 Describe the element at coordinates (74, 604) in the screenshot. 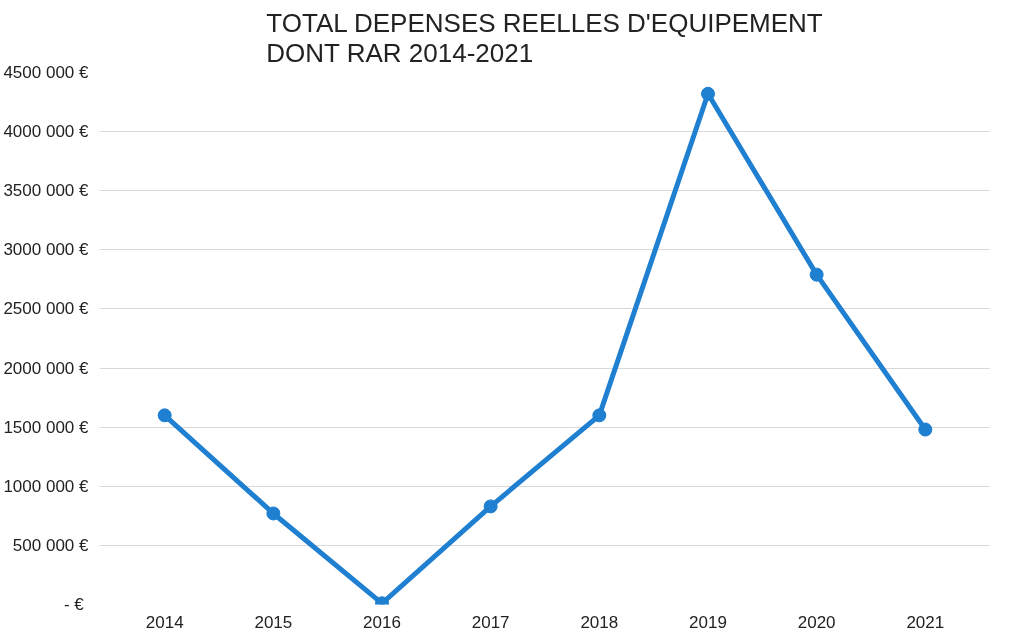

I see `y-tick-label: - €` at that location.